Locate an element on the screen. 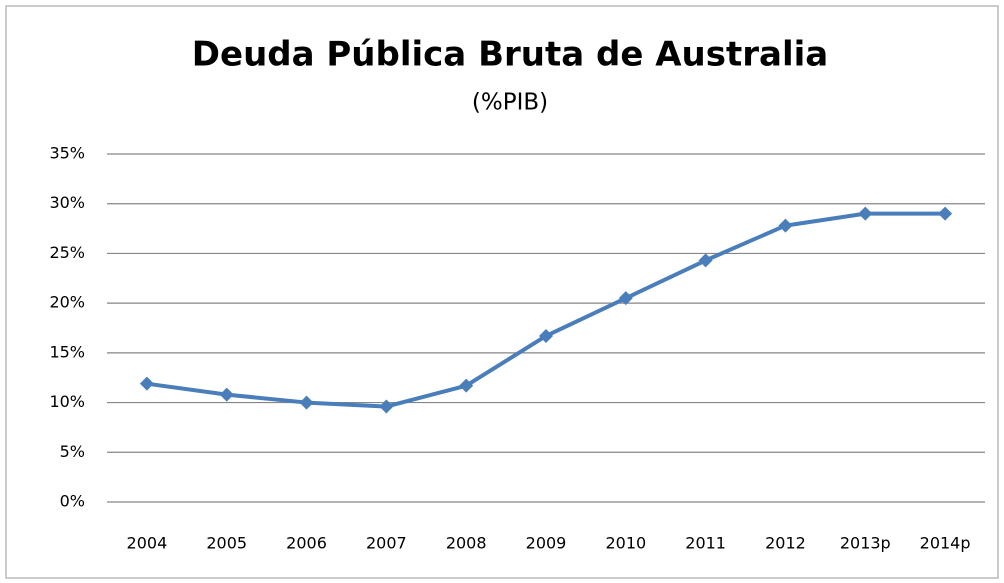  x-tick-label: 2006 is located at coordinates (306, 543).